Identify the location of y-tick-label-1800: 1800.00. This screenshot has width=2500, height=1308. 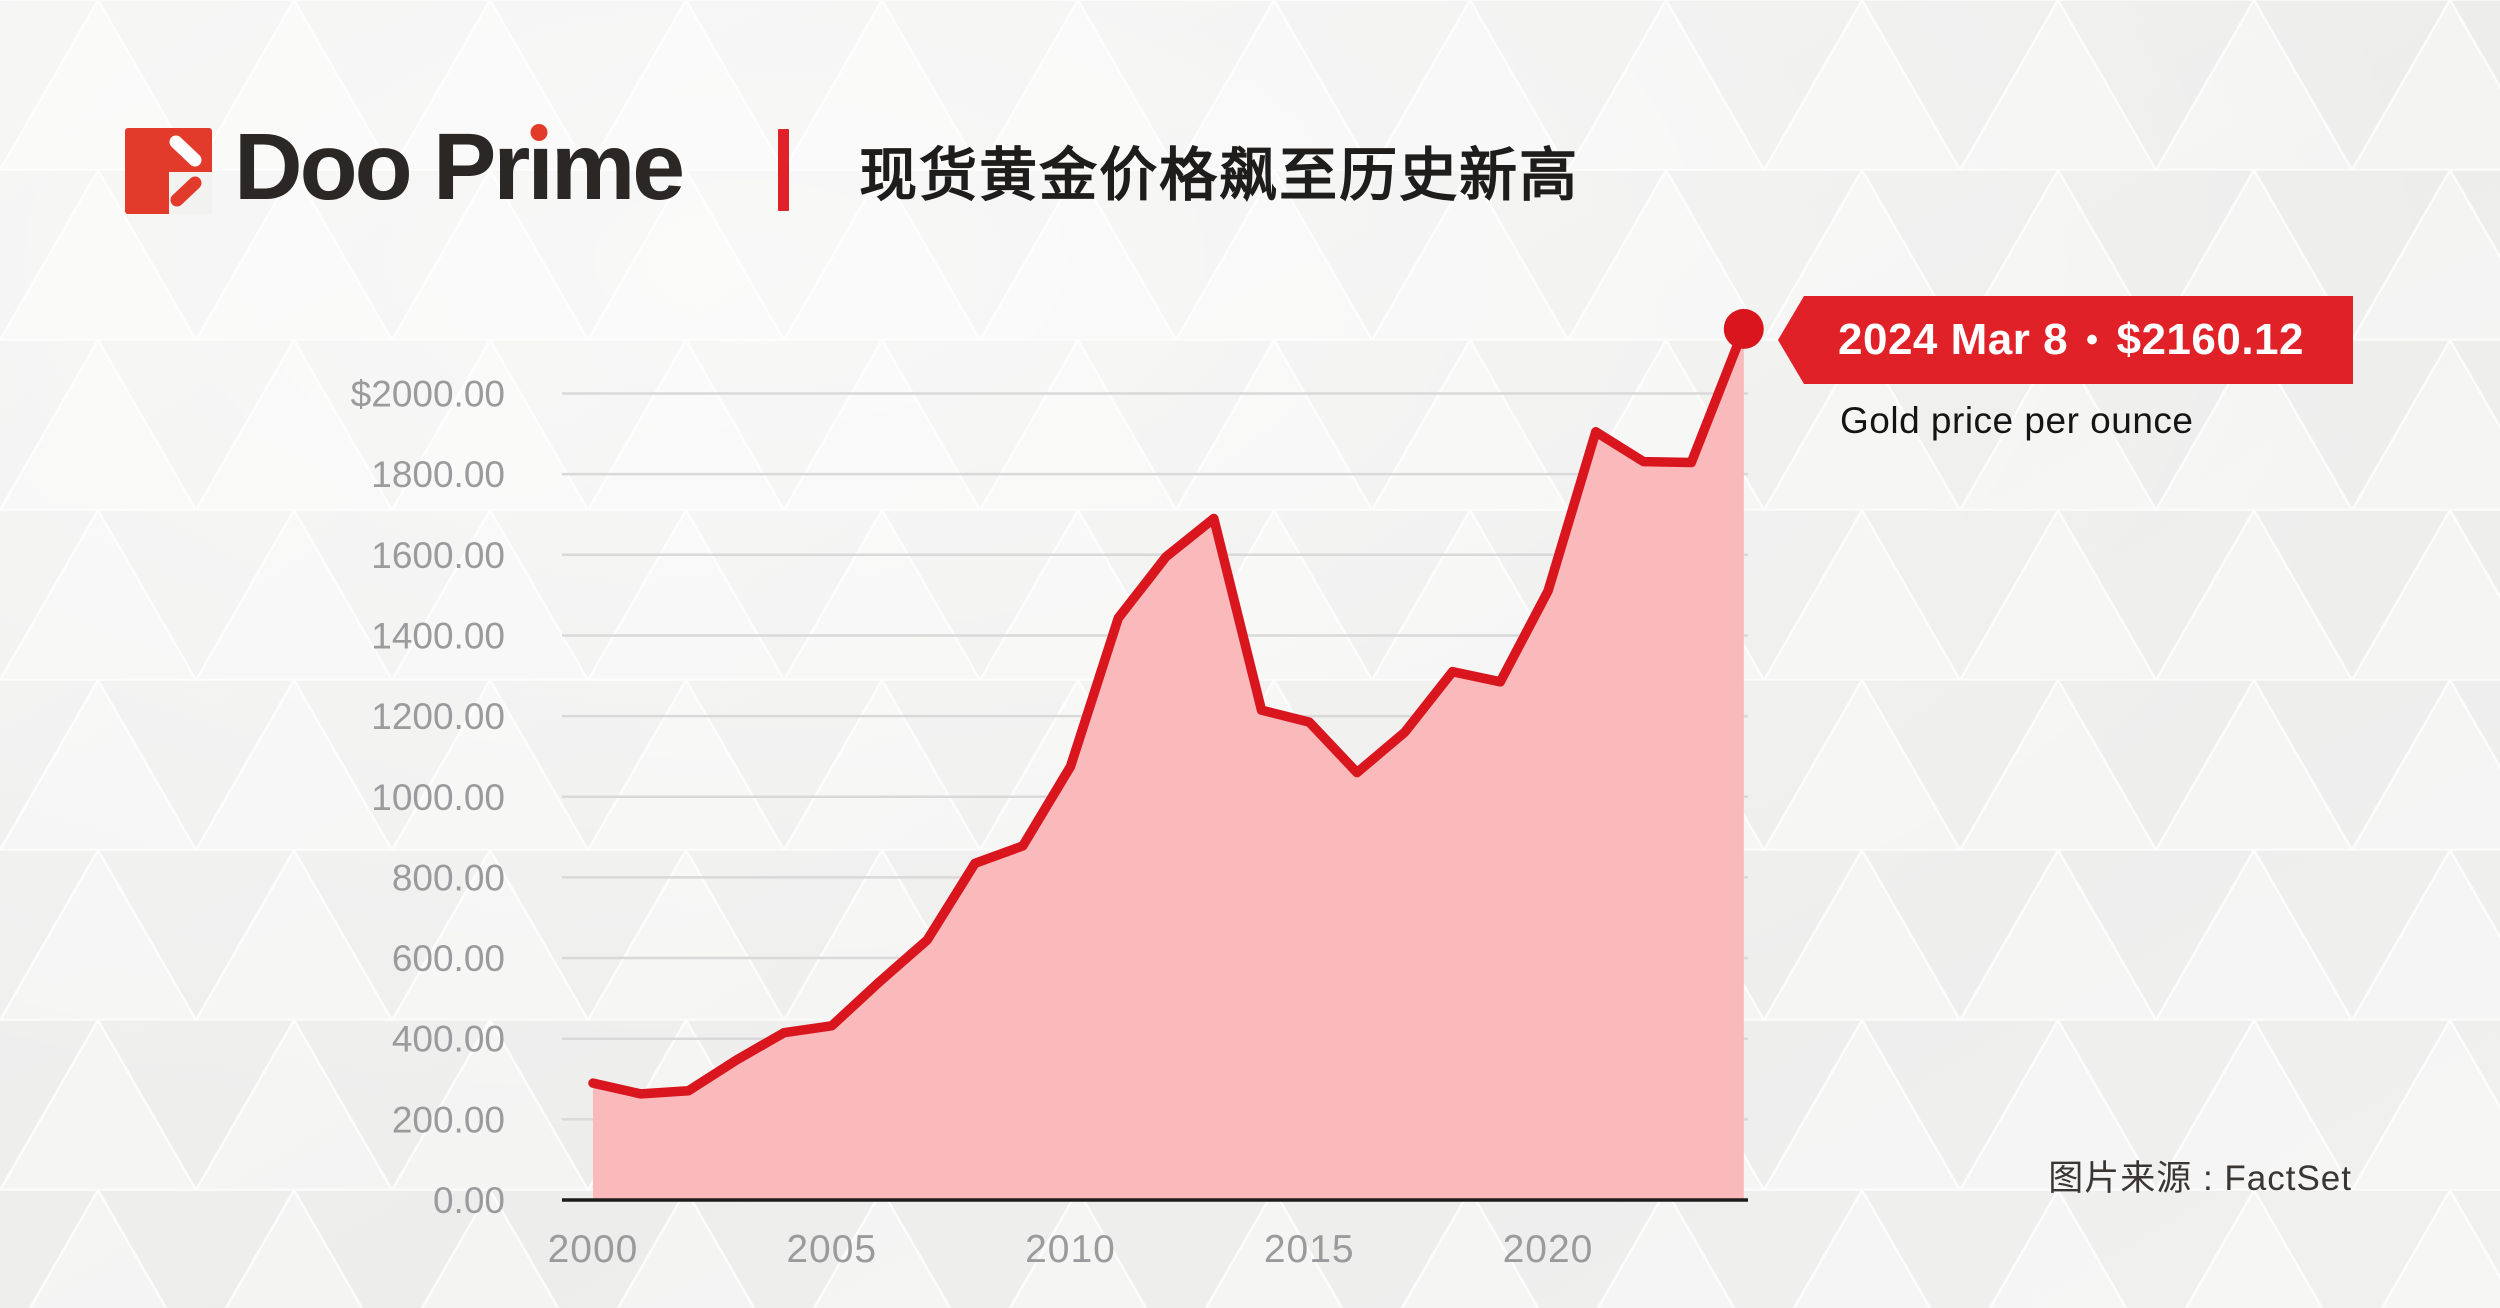
(438, 474).